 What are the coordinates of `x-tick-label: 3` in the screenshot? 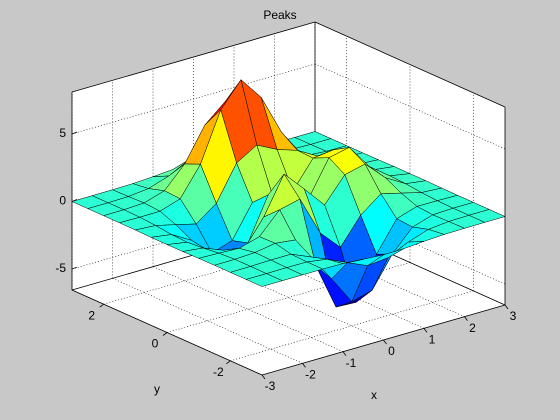 It's located at (513, 316).